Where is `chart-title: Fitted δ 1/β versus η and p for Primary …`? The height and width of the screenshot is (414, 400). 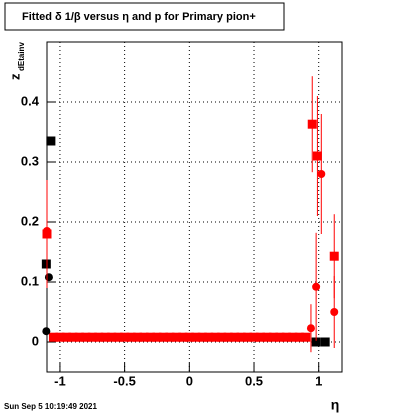
chart-title: Fitted δ 1/β versus η and p for Primary … is located at coordinates (139, 17).